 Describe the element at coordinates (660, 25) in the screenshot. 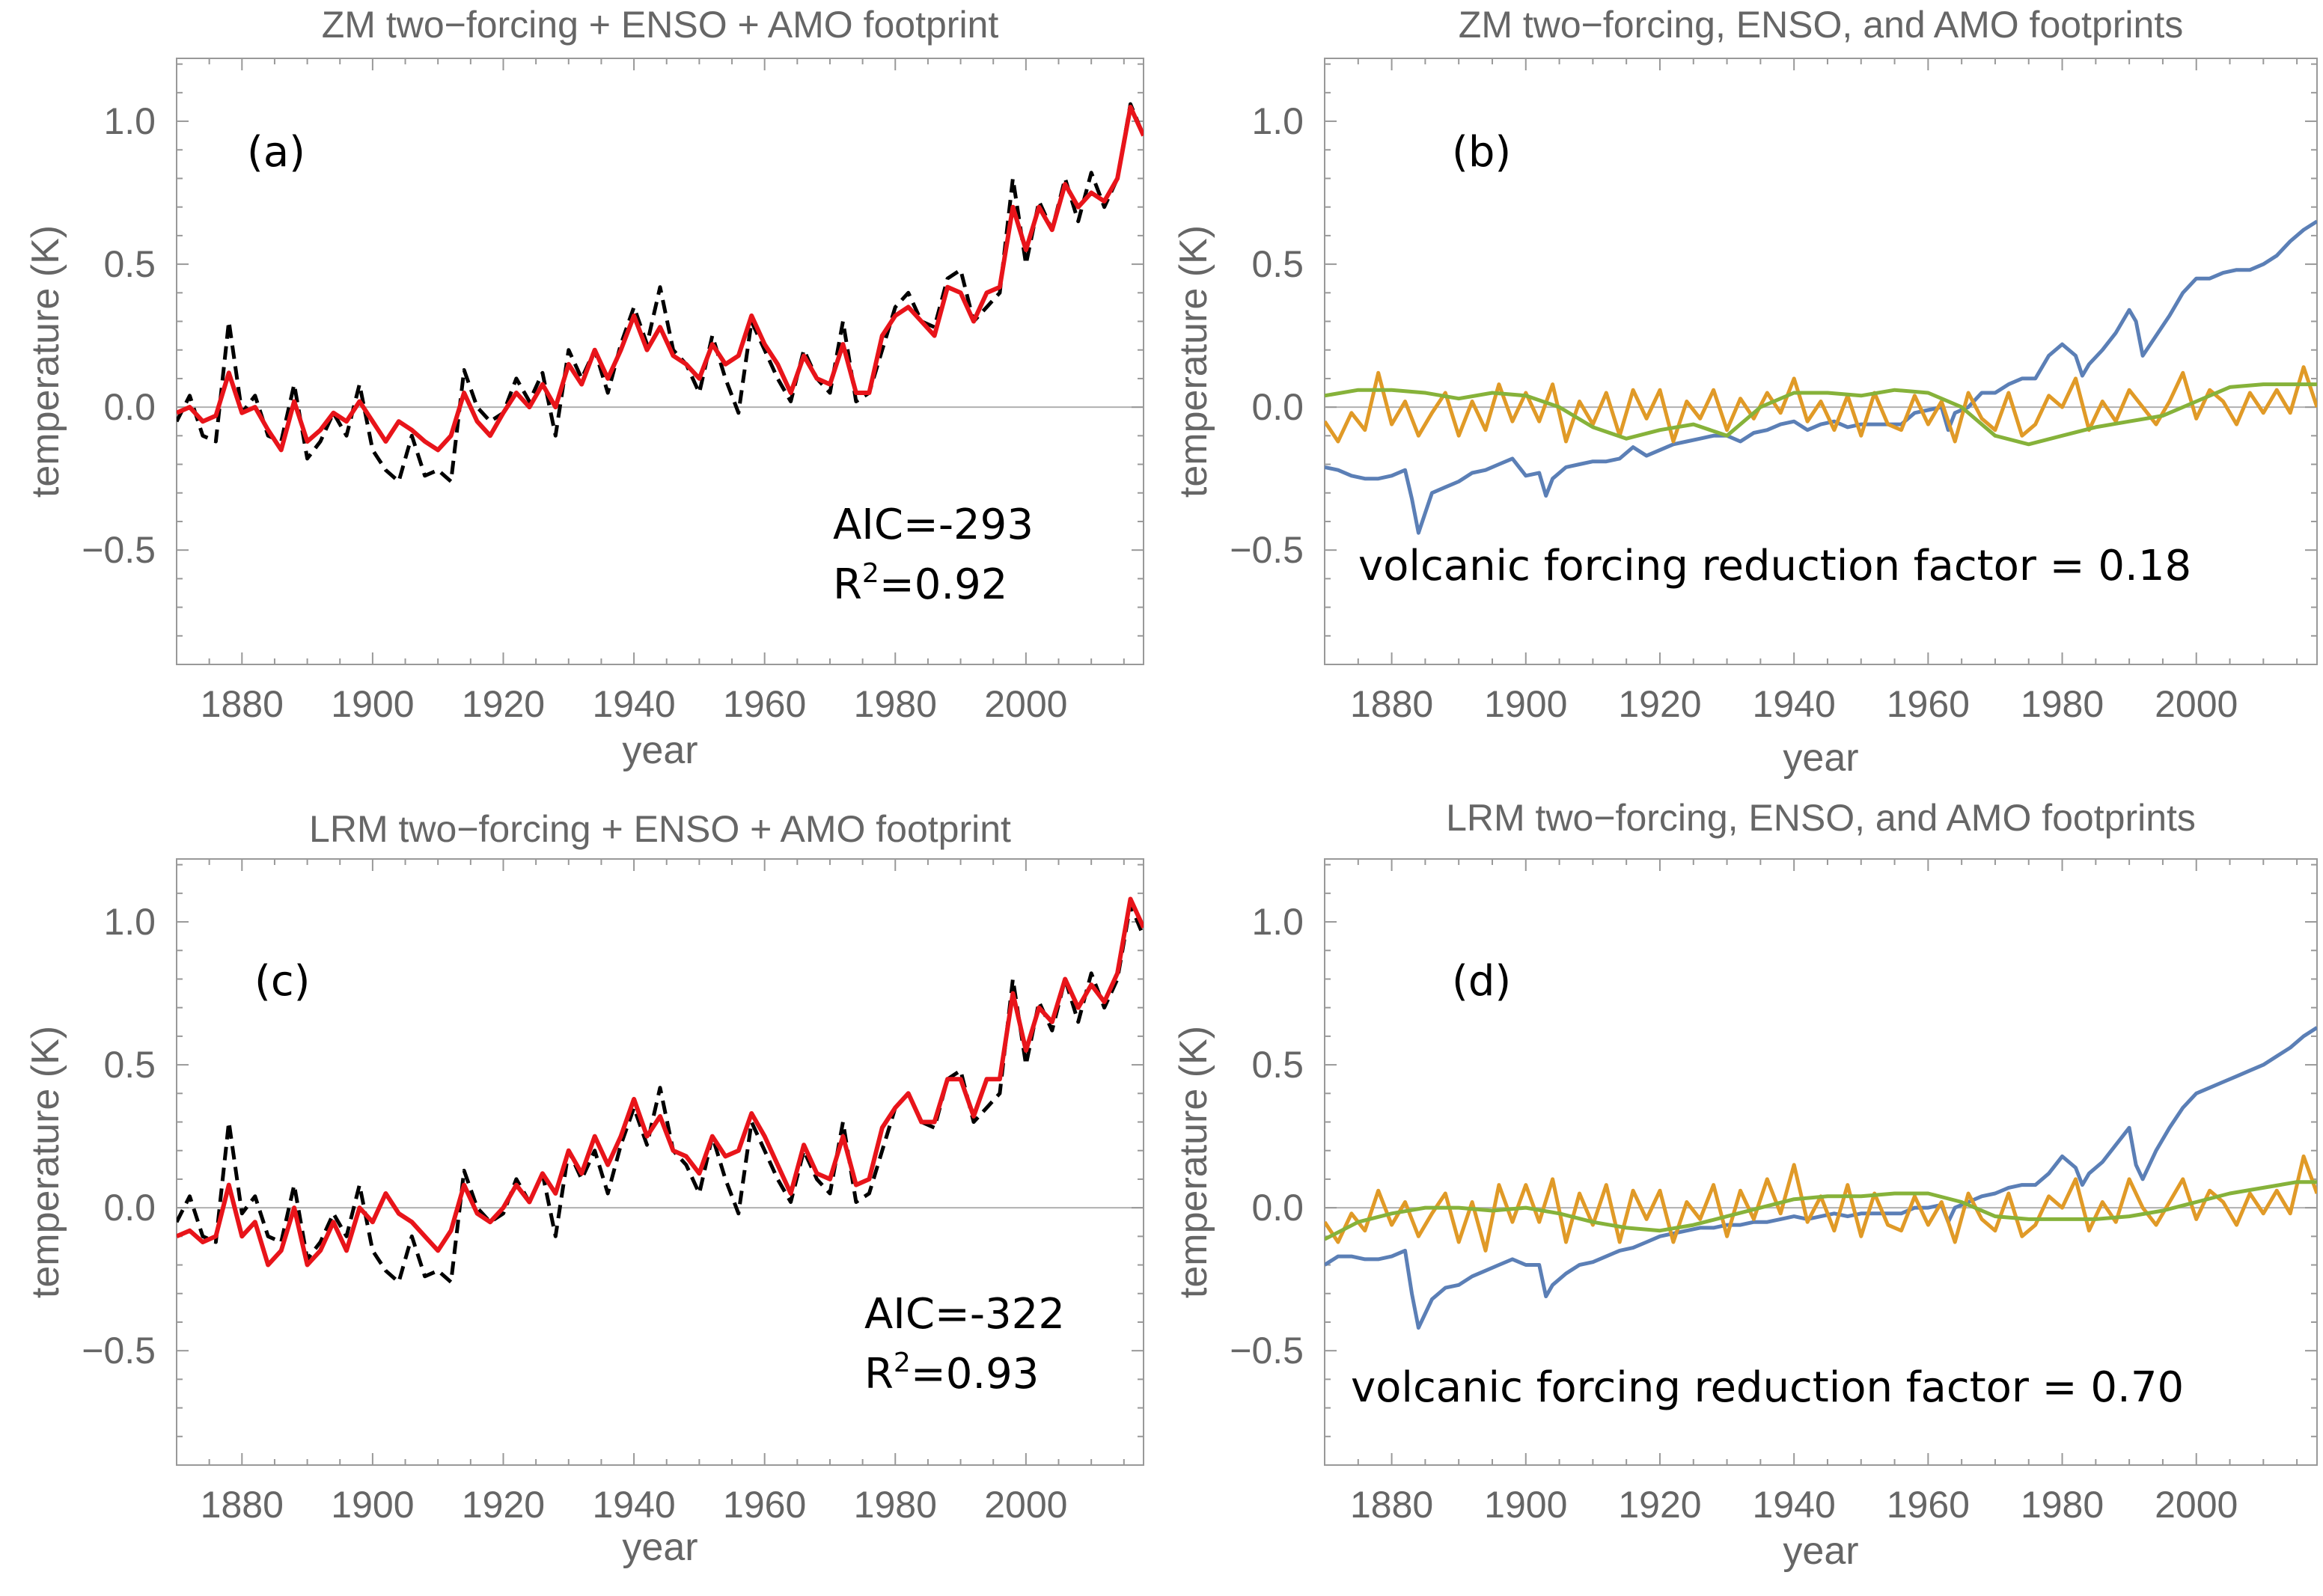

I see `panel-title: ZM two−forcing + ENSO + AMO footprint` at that location.